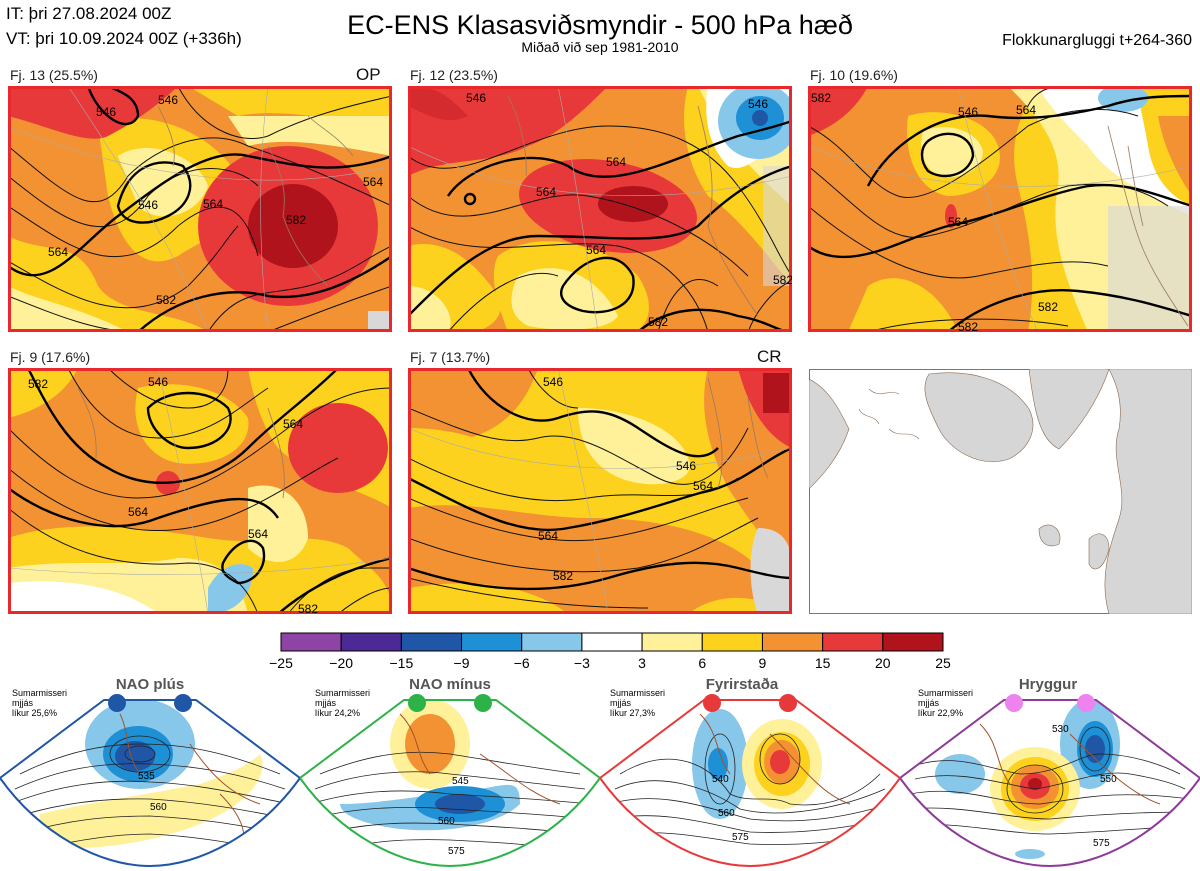 The height and width of the screenshot is (871, 1200). Describe the element at coordinates (50, 357) in the screenshot. I see `panel-4-label: Fj. 9 (17.6%)` at that location.